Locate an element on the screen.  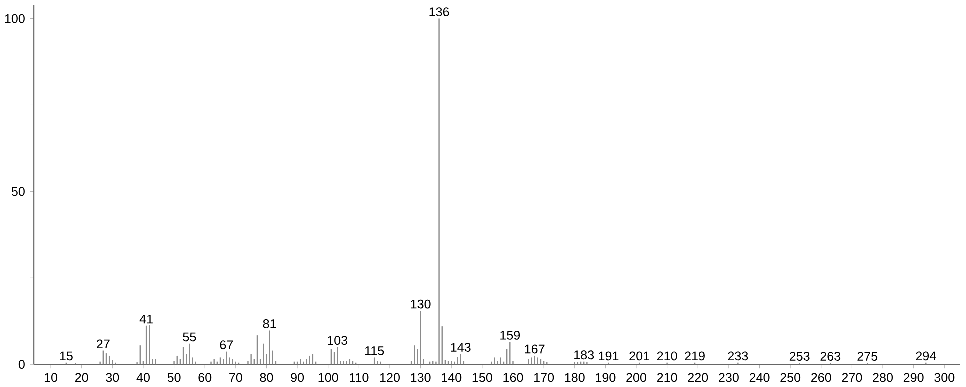
x-tick-label: 100 is located at coordinates (328, 377).